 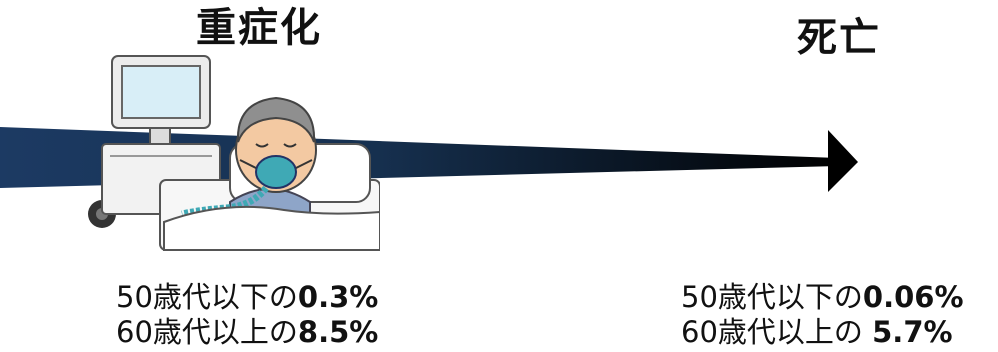 What do you see at coordinates (912, 332) in the screenshot?
I see `rate-value: 5.7%` at bounding box center [912, 332].